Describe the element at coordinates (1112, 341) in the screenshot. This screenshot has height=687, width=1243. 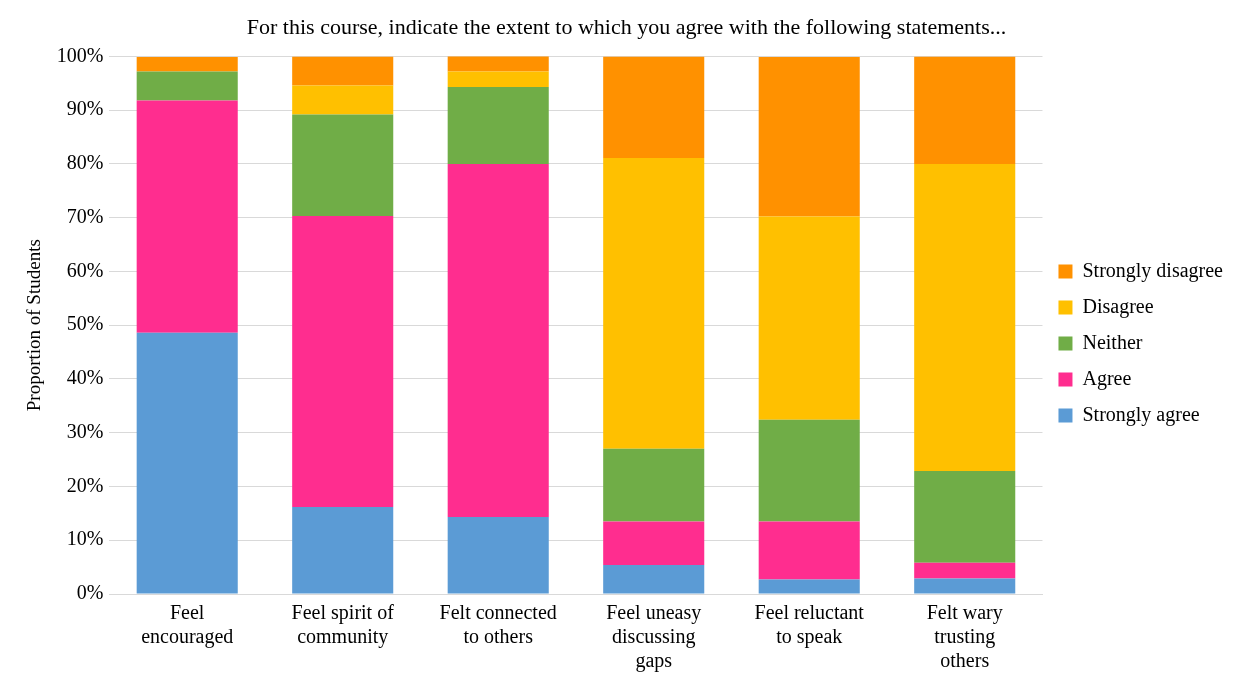
I see `legend-label: Neither` at that location.